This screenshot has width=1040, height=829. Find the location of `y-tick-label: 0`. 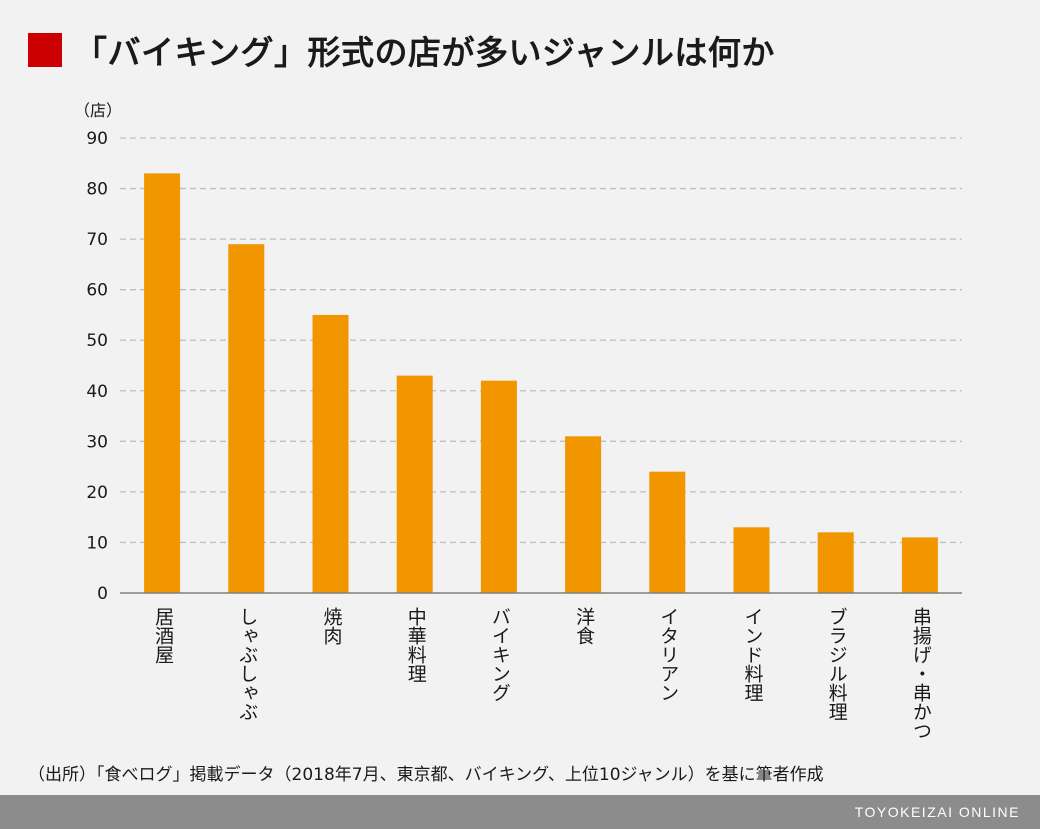

y-tick-label: 0 is located at coordinates (102, 594).